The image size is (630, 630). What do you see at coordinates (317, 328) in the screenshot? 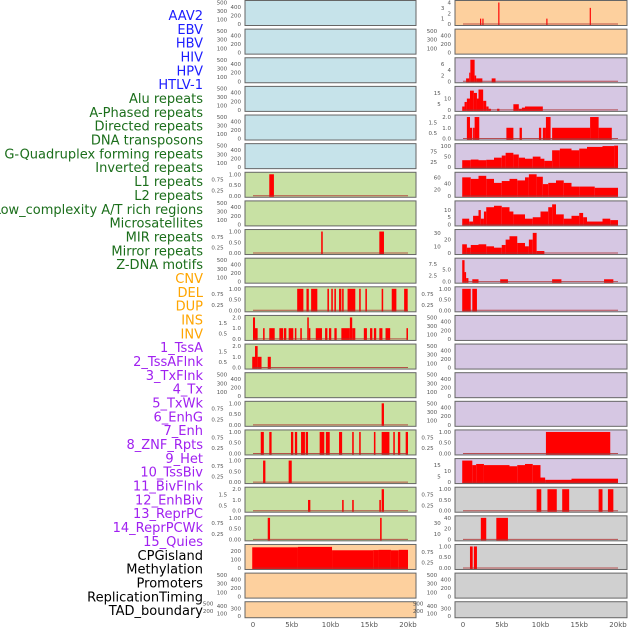
I see `track-panel: 0.0 0.5 1.0 1.5 2.0` at bounding box center [317, 328].